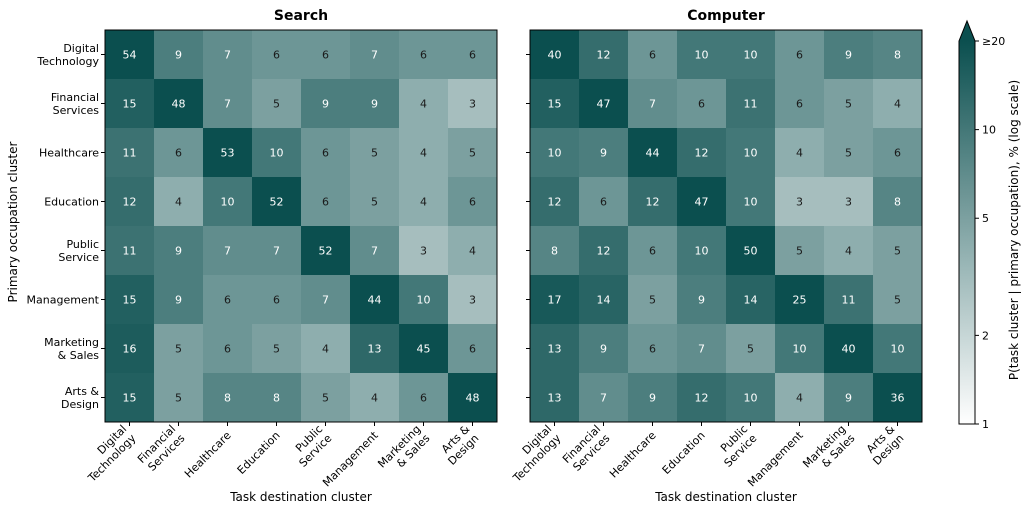 This screenshot has height=511, width=1028. Describe the element at coordinates (13, 221) in the screenshot. I see `y-axis-label: Primary occupation cluster` at that location.